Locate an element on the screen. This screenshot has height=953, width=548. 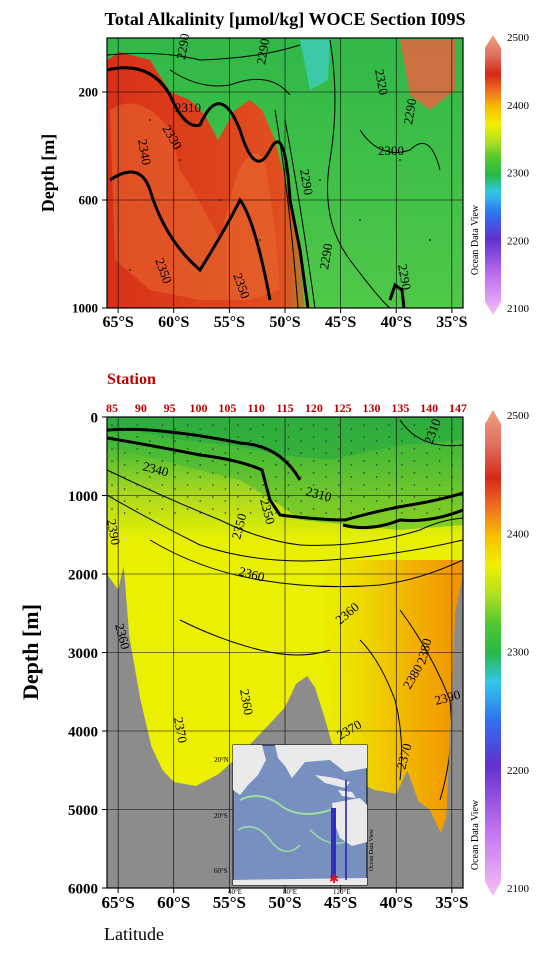
lower-x-tick-label: 40°S is located at coordinates (396, 902).